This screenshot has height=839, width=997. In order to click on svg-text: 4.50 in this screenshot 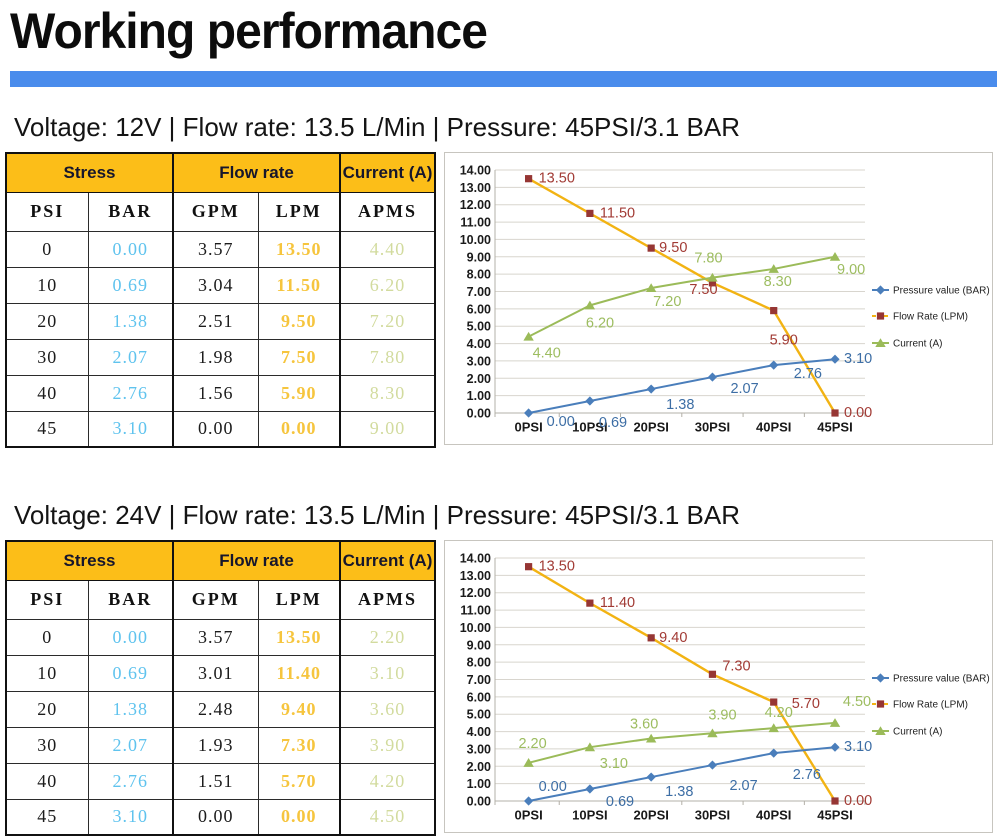, I will do `click(857, 702)`.